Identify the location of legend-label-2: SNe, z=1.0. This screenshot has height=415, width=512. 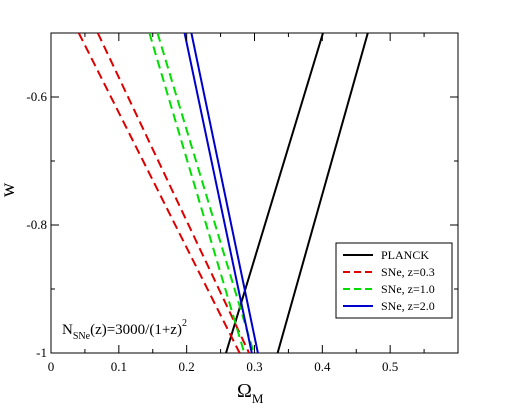
(408, 289).